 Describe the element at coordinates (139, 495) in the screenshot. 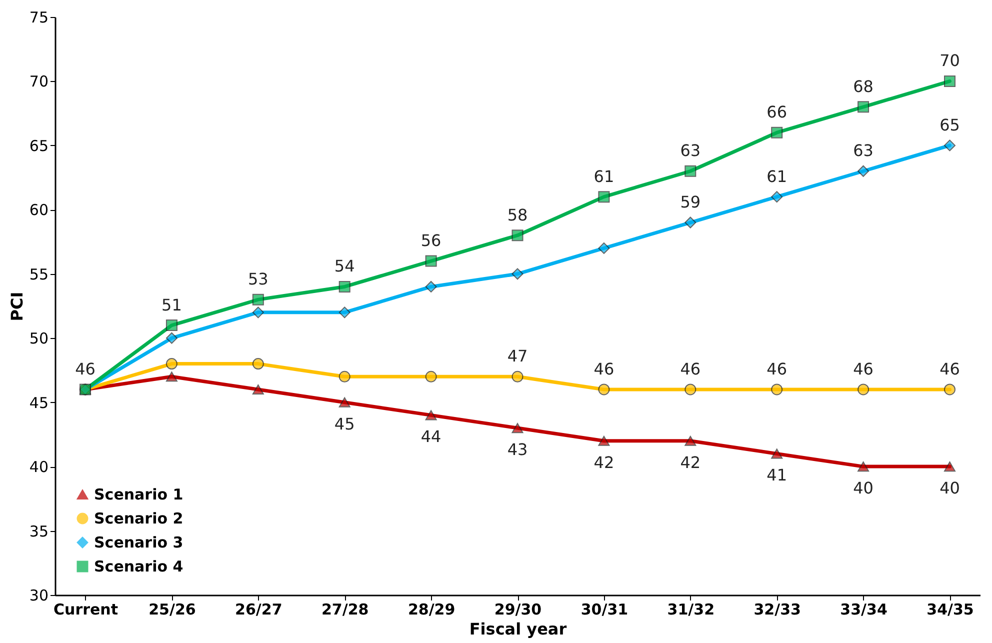

I see `legend-label: Scenario 1` at that location.